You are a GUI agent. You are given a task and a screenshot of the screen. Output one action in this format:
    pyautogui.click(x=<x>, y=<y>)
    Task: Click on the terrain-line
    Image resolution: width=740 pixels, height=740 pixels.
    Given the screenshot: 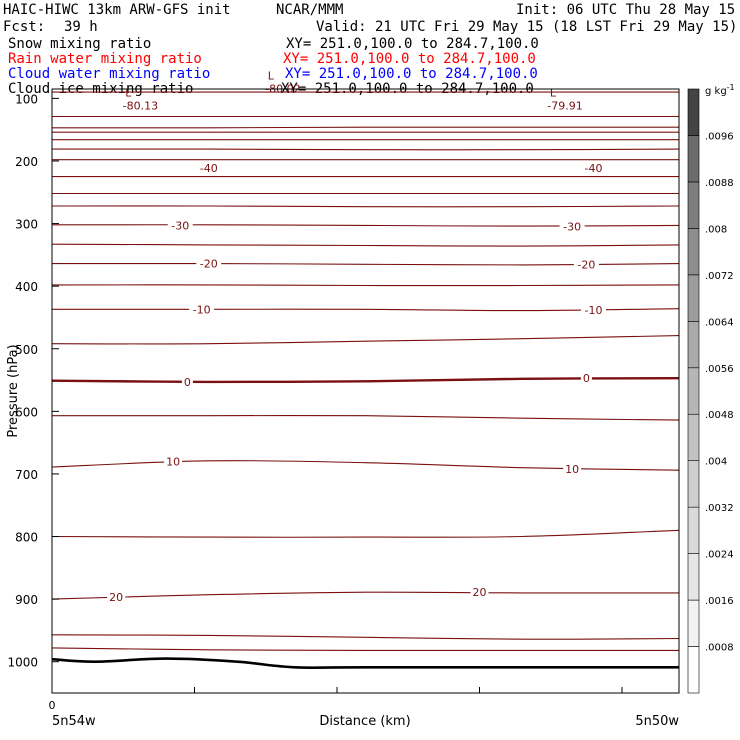 What is the action you would take?
    pyautogui.click(x=365, y=663)
    